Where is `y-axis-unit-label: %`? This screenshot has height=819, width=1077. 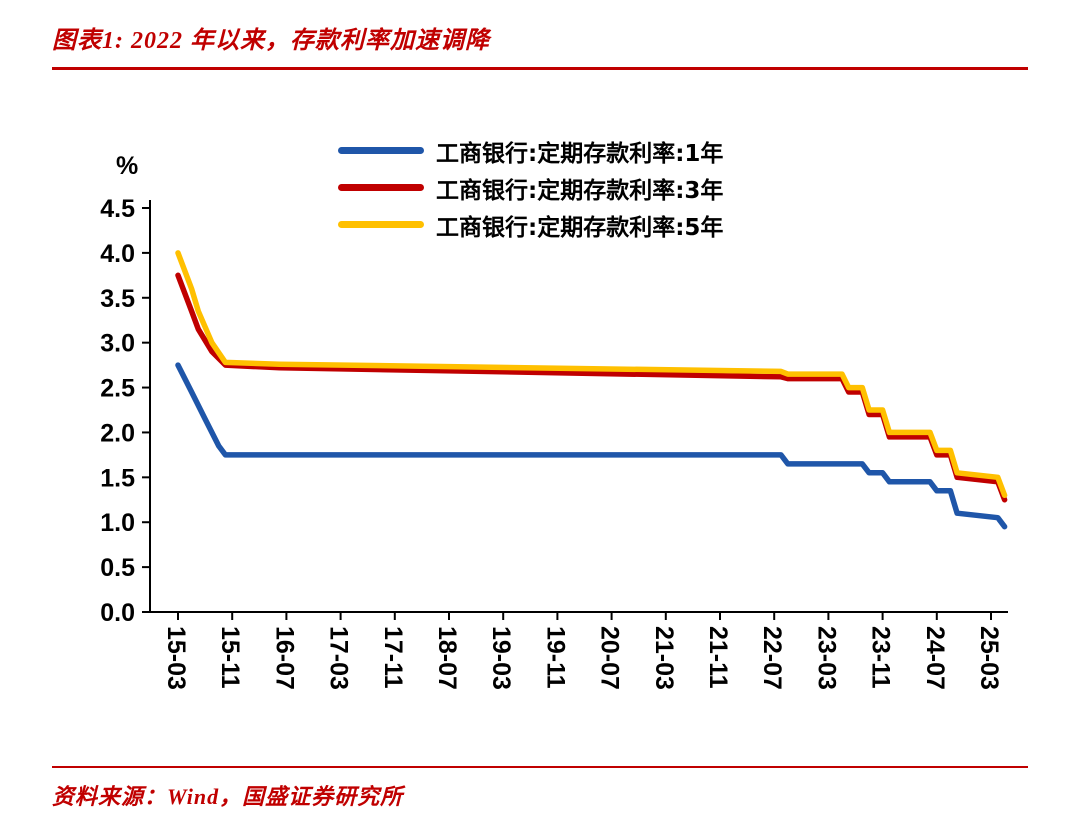 y-axis-unit-label: % is located at coordinates (127, 166).